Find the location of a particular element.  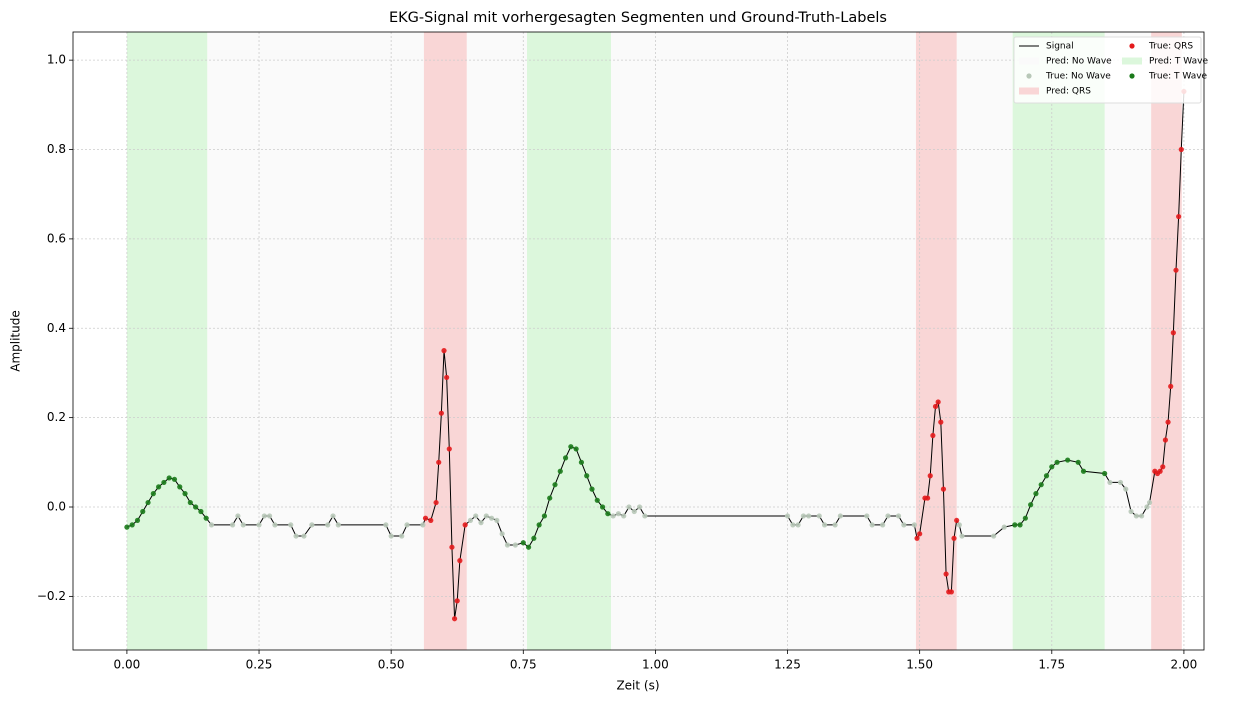

y-tick-label: 0.6 is located at coordinates (56, 238).